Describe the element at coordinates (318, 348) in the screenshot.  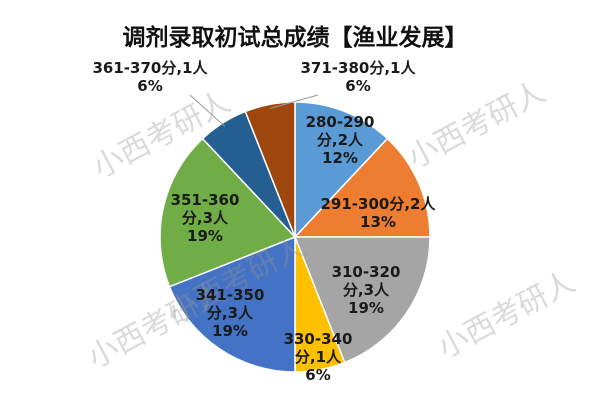
I see `label-category: 330-340分,1人` at that location.